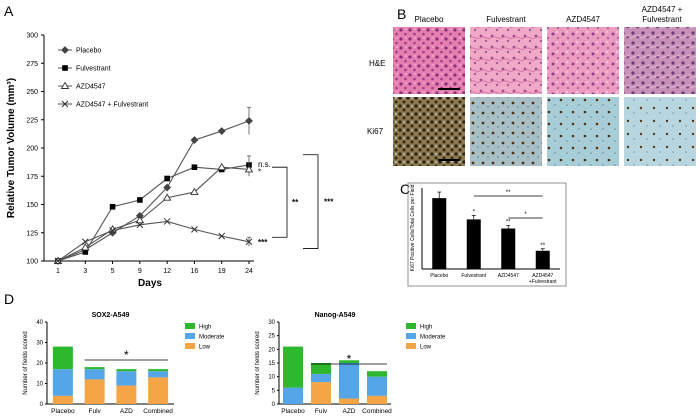  What do you see at coordinates (126, 355) in the screenshot?
I see `significance-star: *` at bounding box center [126, 355].